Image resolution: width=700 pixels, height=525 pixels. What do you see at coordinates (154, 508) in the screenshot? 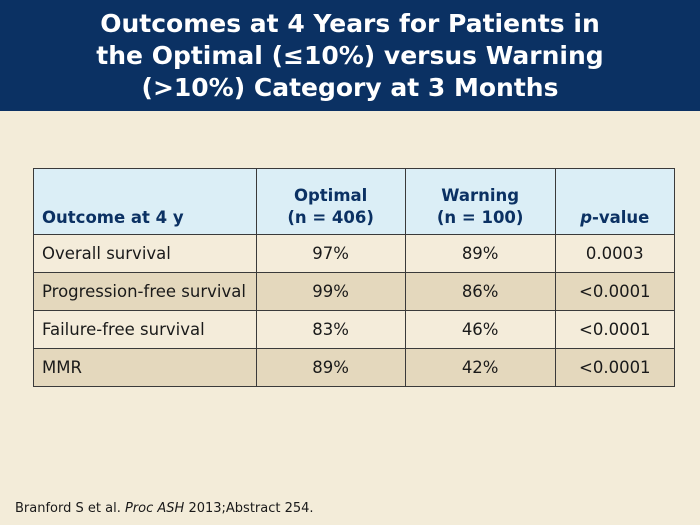
I see `citation-journal: Proc ASH` at bounding box center [154, 508].